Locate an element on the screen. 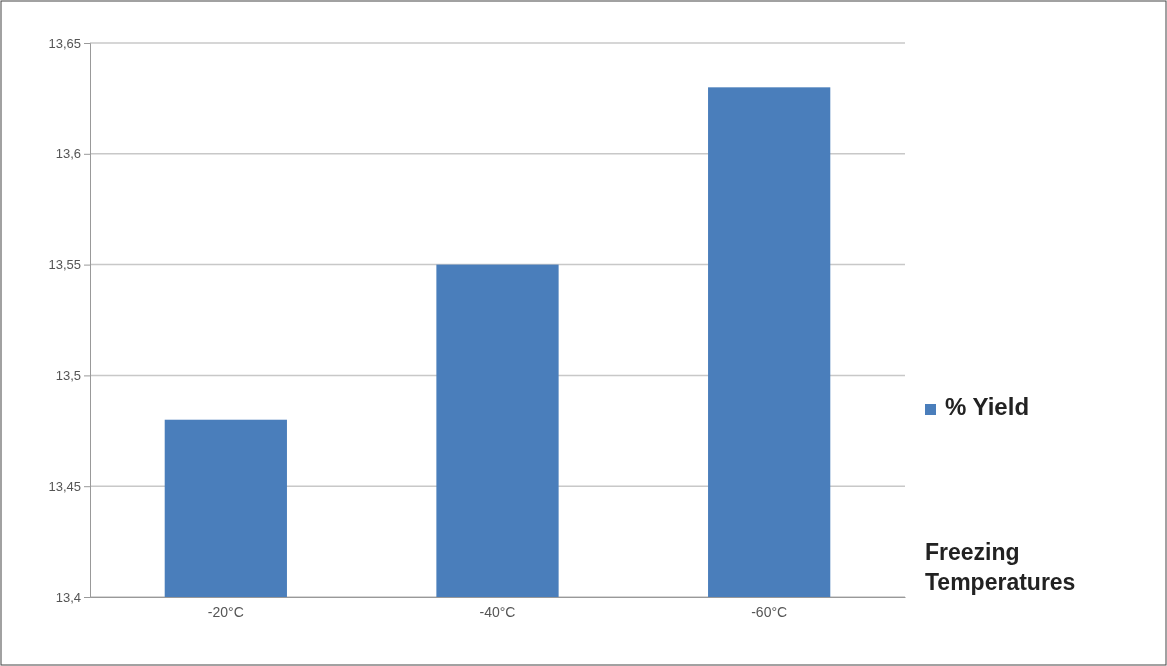 The width and height of the screenshot is (1167, 666). y-tick-label: 13,45 is located at coordinates (64, 486).